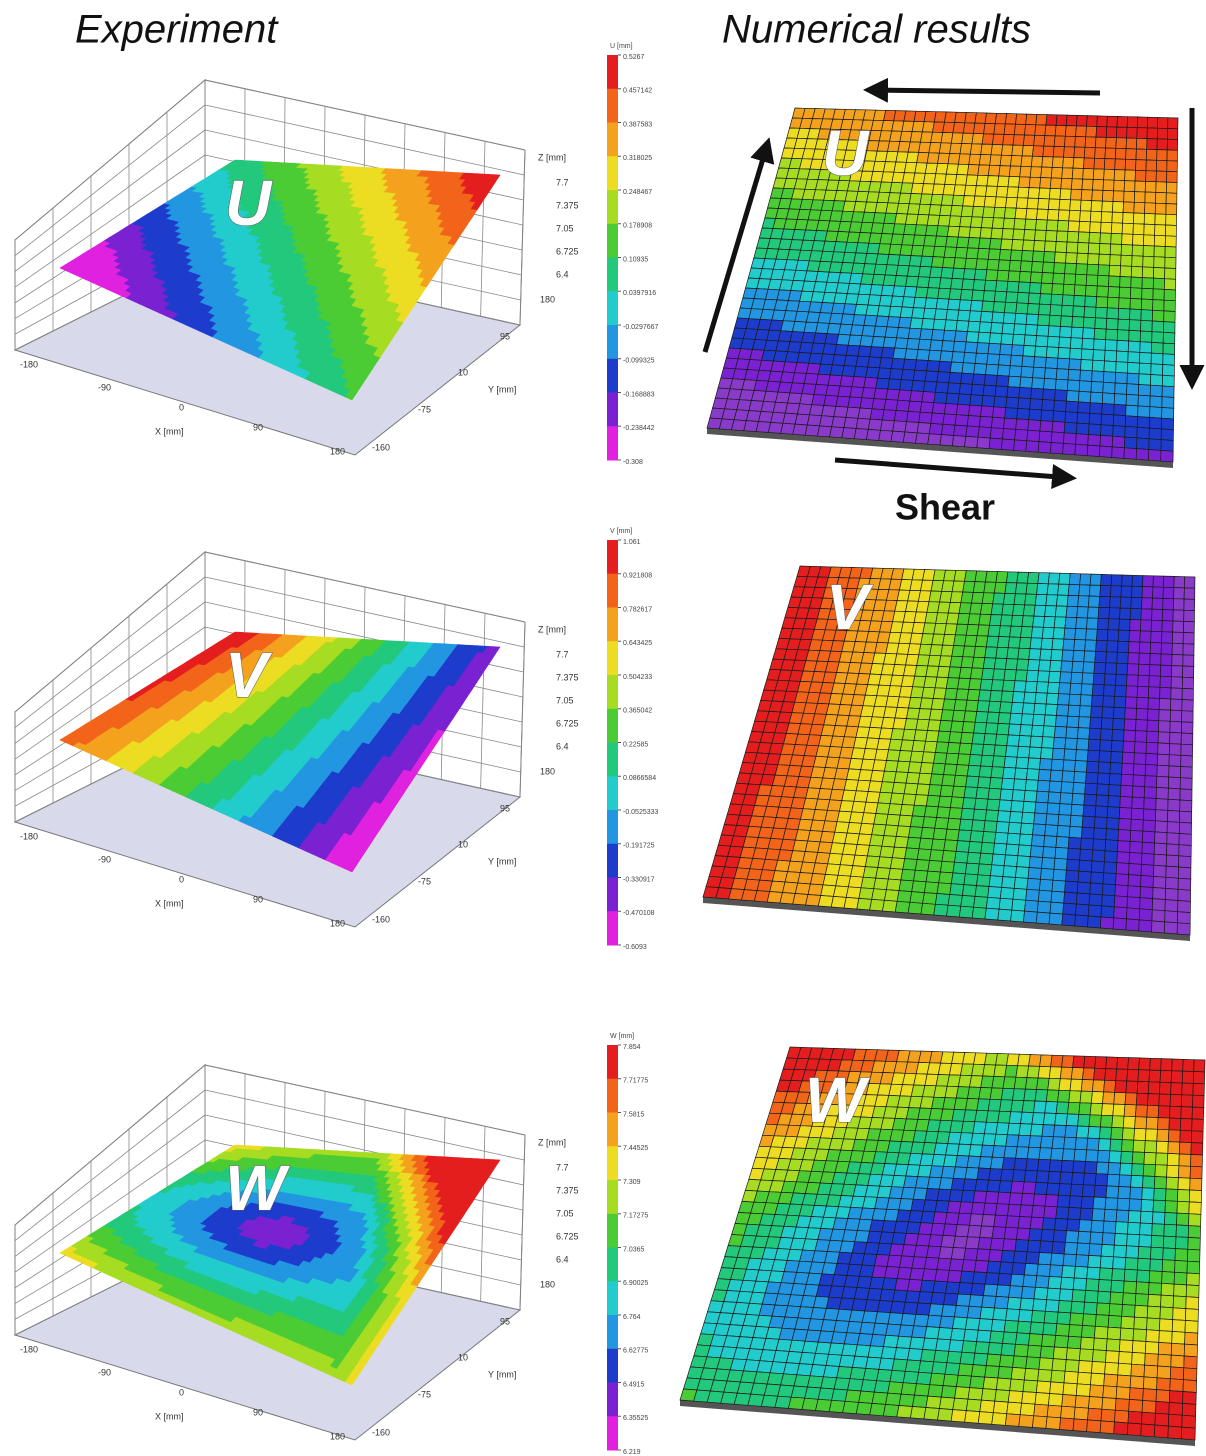  Describe the element at coordinates (846, 153) in the screenshot. I see `mesh-label: U` at that location.